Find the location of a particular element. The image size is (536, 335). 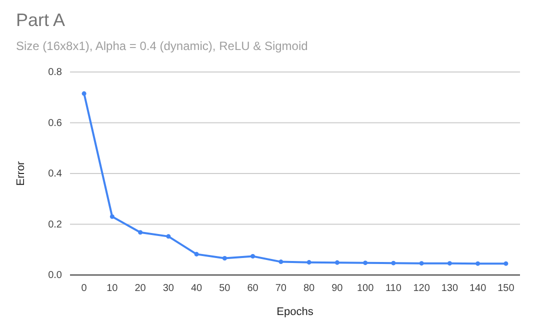

x-tick-label: 130 is located at coordinates (449, 288).